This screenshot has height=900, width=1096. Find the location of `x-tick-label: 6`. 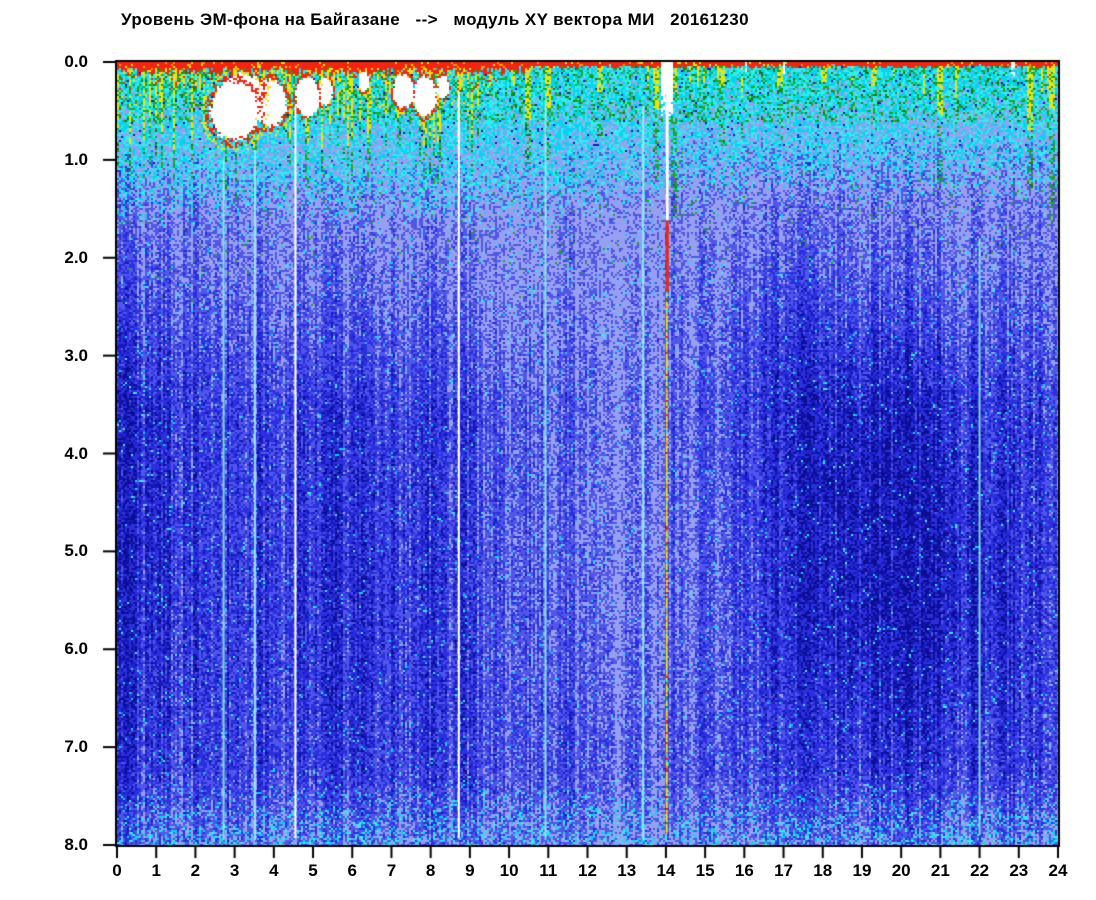

x-tick-label: 6 is located at coordinates (352, 870).